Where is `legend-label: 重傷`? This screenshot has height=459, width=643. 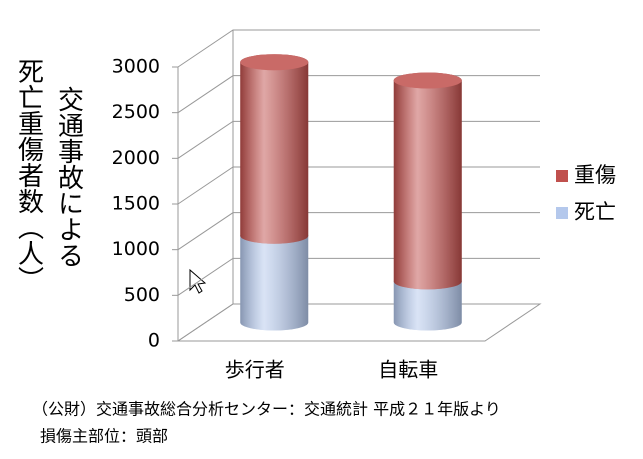 legend-label: 重傷 is located at coordinates (595, 175).